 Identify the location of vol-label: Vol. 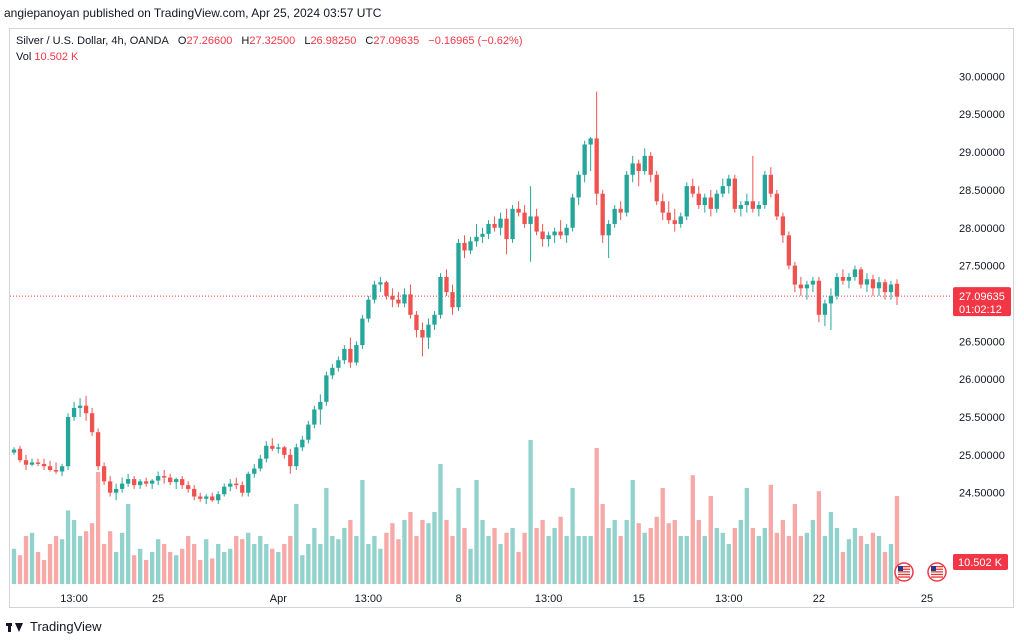
(24, 57).